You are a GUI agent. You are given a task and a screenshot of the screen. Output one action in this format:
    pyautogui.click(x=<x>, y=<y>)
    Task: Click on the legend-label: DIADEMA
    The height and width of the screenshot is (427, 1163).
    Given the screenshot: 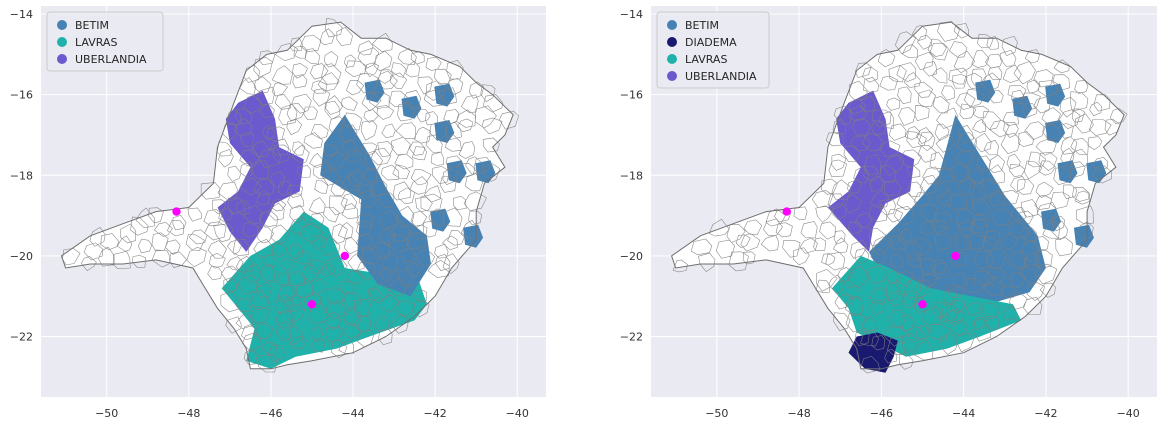 What is the action you would take?
    pyautogui.click(x=711, y=42)
    